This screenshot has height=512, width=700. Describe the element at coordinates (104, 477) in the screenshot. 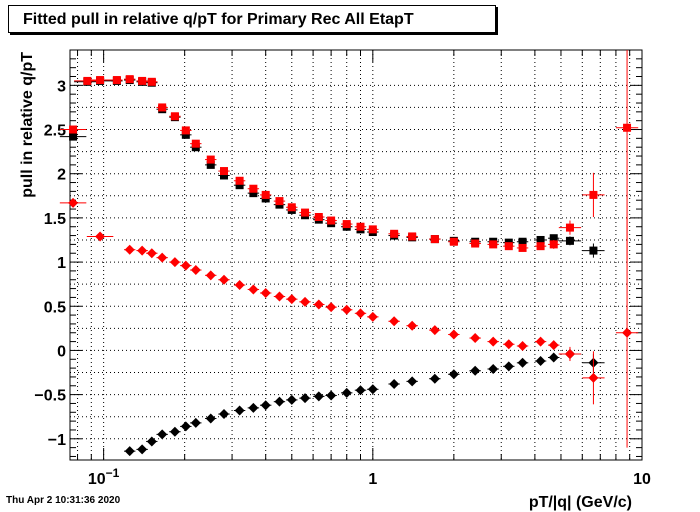

I see `x-tick-label: 10−1` at that location.